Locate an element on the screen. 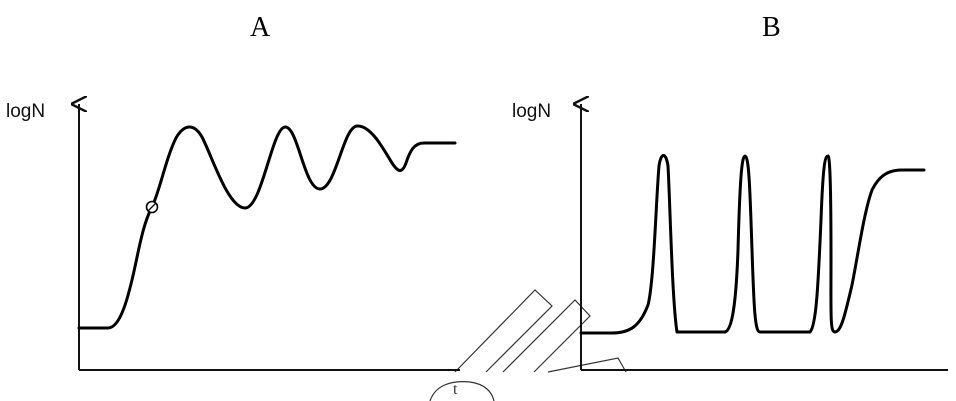 This screenshot has width=956, height=401. panel-a-letter: A is located at coordinates (260, 27).